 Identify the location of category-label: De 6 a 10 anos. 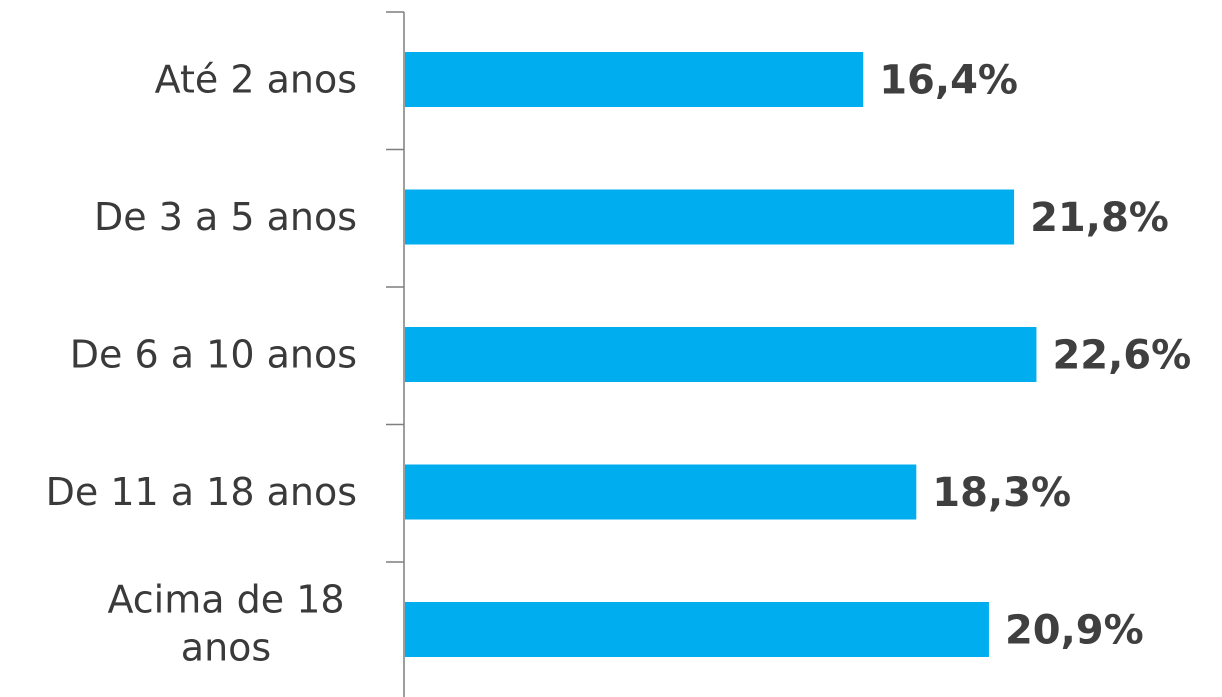
(213, 355).